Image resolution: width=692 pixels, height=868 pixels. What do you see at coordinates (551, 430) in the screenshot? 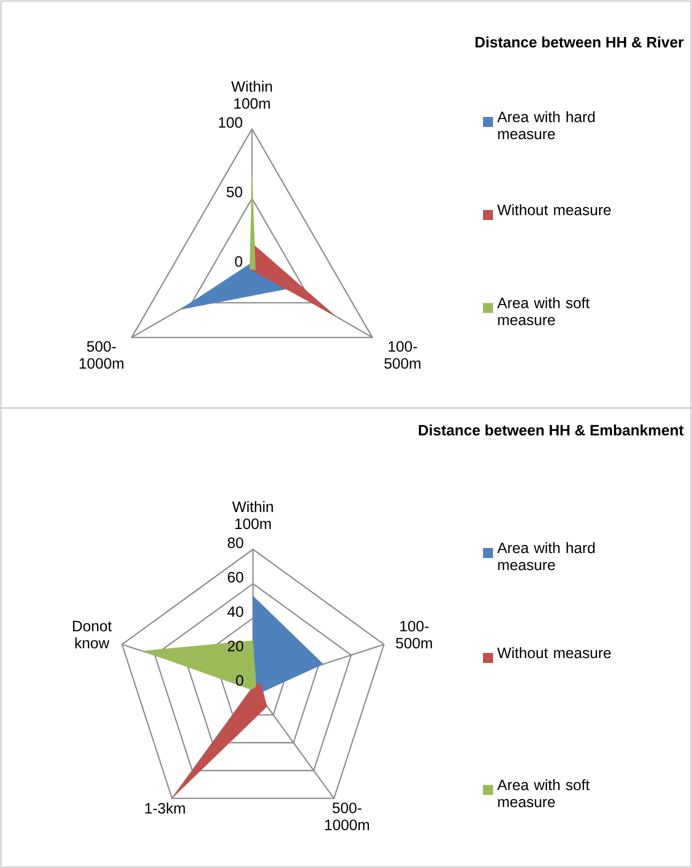
I see `chart-title: Distance between HH & Embankment` at bounding box center [551, 430].